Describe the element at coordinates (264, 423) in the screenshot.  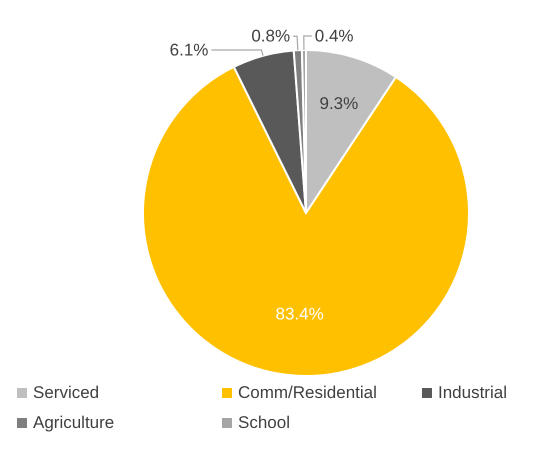
I see `legend-label: School` at that location.